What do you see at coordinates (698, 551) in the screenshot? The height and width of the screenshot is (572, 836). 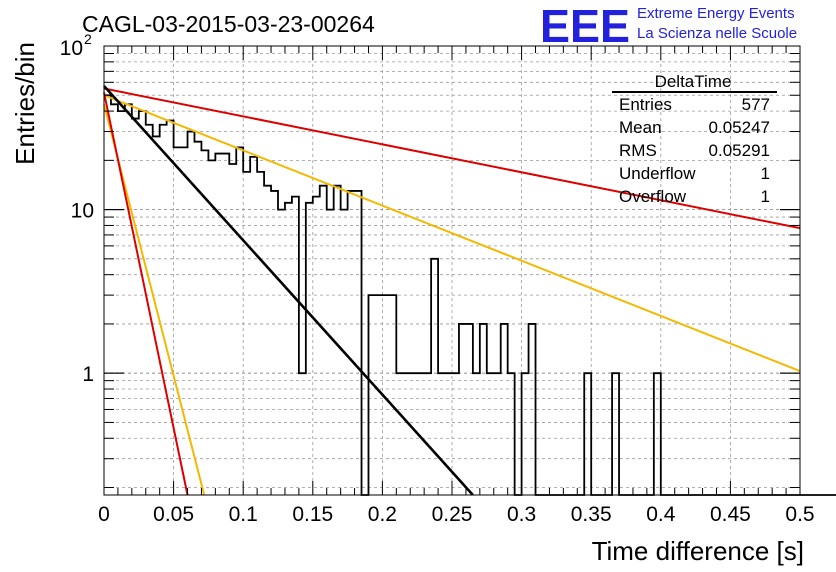 I see `x-axis-label: Time difference [s]` at bounding box center [698, 551].